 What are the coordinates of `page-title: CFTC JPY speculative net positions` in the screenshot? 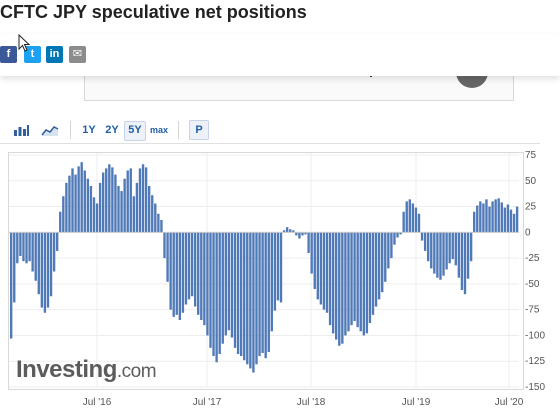 It's located at (153, 12).